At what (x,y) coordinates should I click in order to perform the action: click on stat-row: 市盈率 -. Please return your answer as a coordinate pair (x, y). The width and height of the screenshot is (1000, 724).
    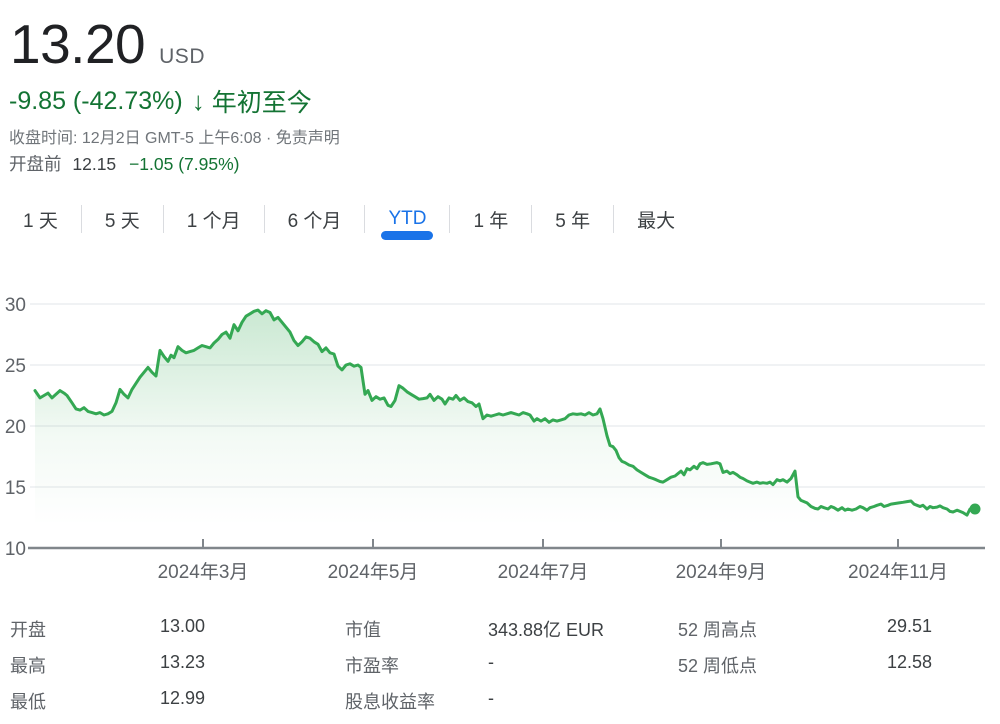
    Looking at the image, I should click on (490, 664).